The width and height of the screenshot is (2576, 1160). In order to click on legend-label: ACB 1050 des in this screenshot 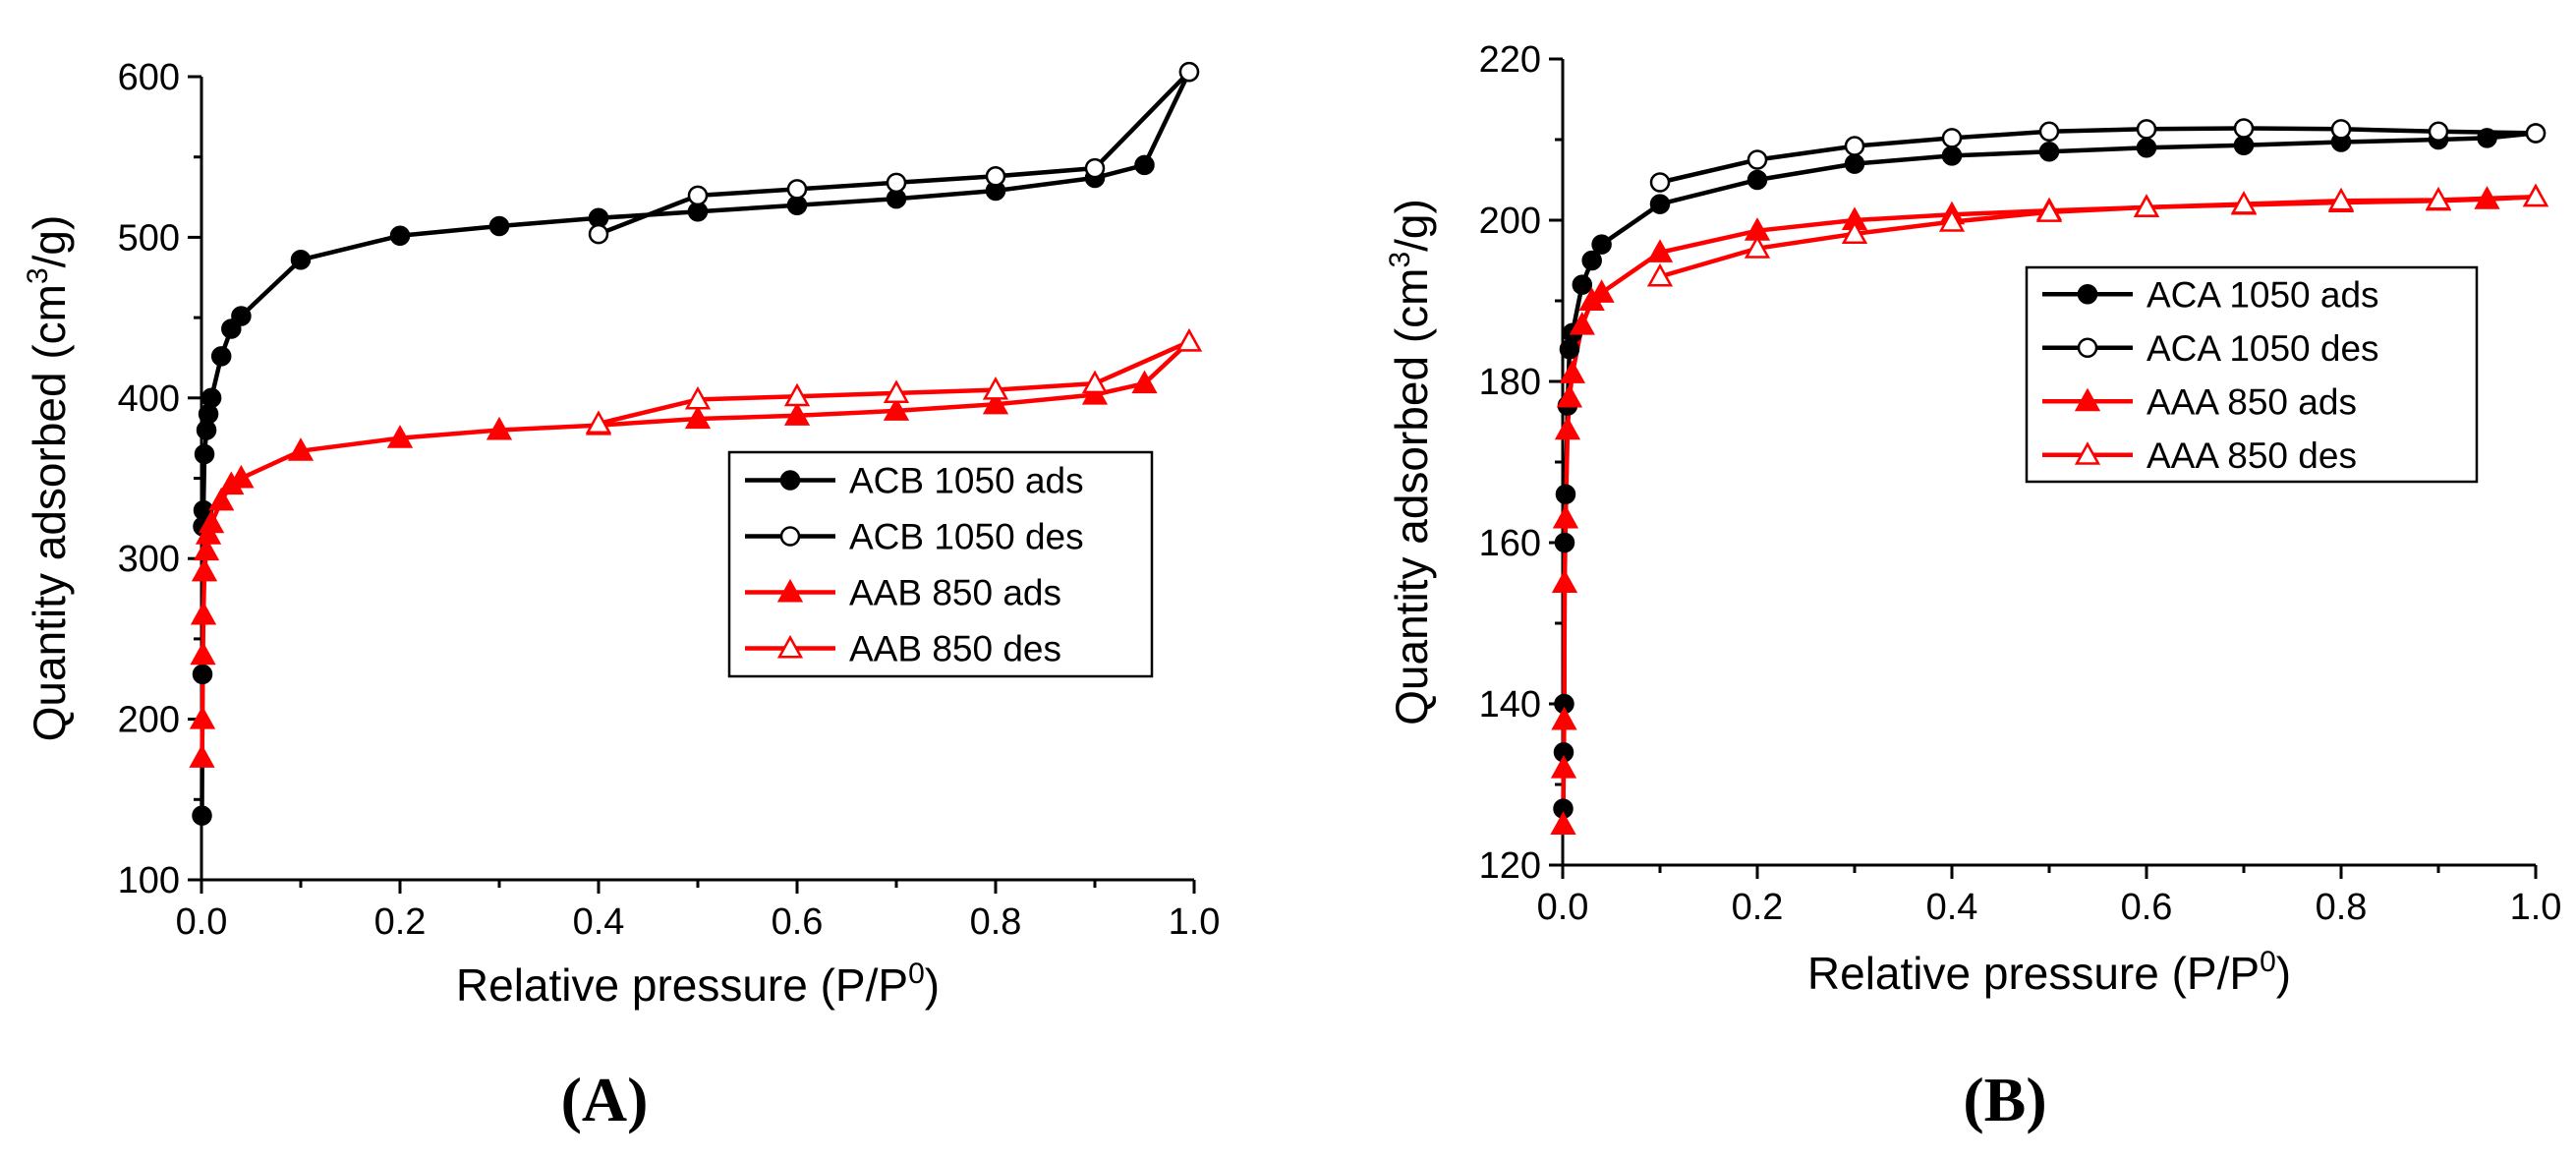, I will do `click(966, 537)`.